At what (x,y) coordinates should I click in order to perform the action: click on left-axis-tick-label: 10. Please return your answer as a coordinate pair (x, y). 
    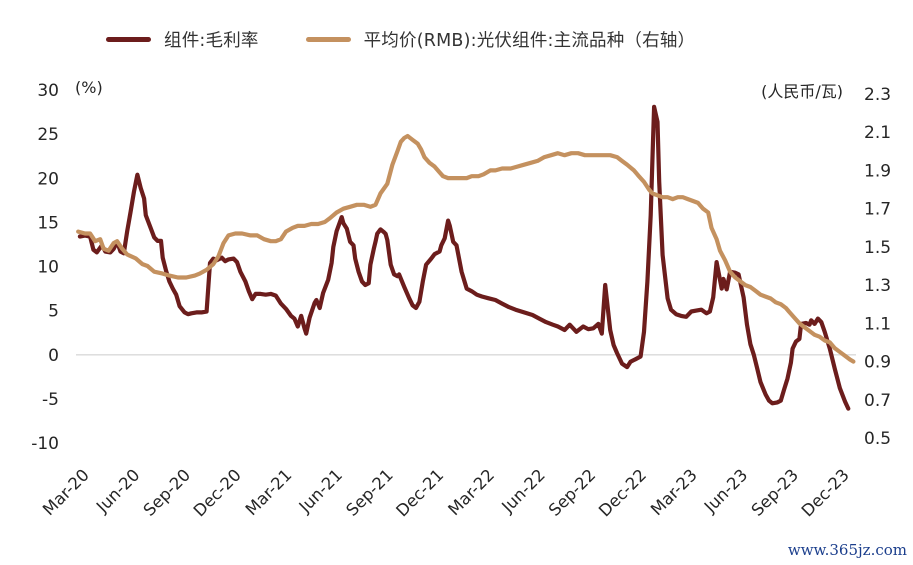
    Looking at the image, I should click on (48, 268).